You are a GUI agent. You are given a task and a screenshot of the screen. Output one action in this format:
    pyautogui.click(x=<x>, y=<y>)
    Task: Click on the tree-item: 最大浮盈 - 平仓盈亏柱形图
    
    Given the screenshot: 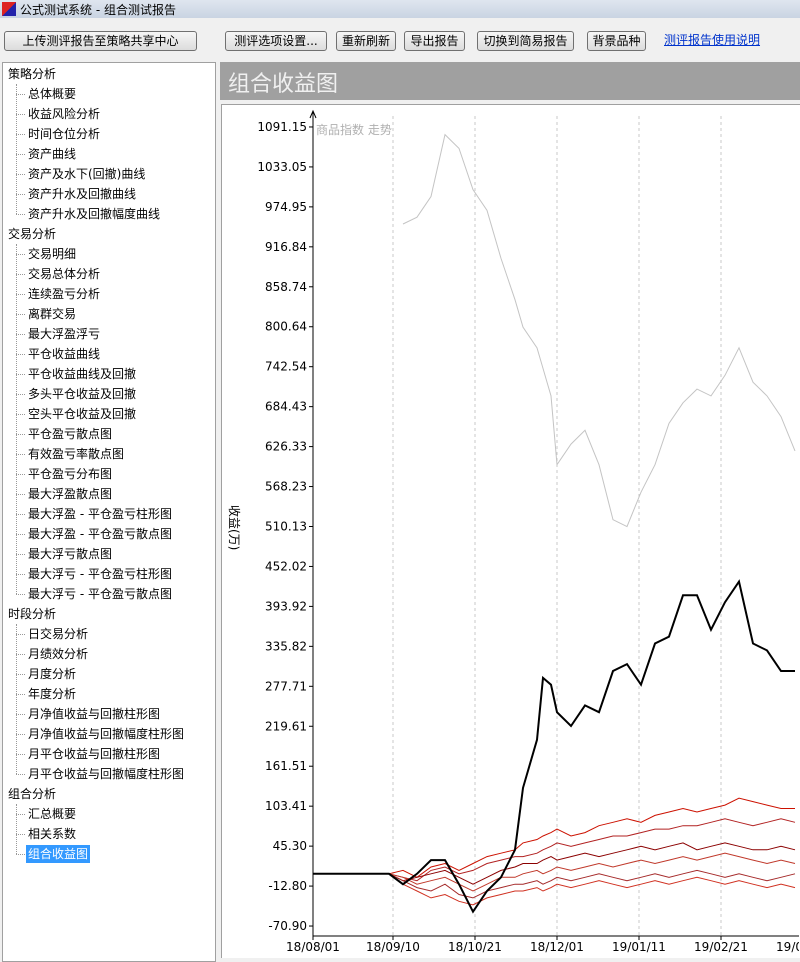 What is the action you would take?
    pyautogui.click(x=100, y=514)
    